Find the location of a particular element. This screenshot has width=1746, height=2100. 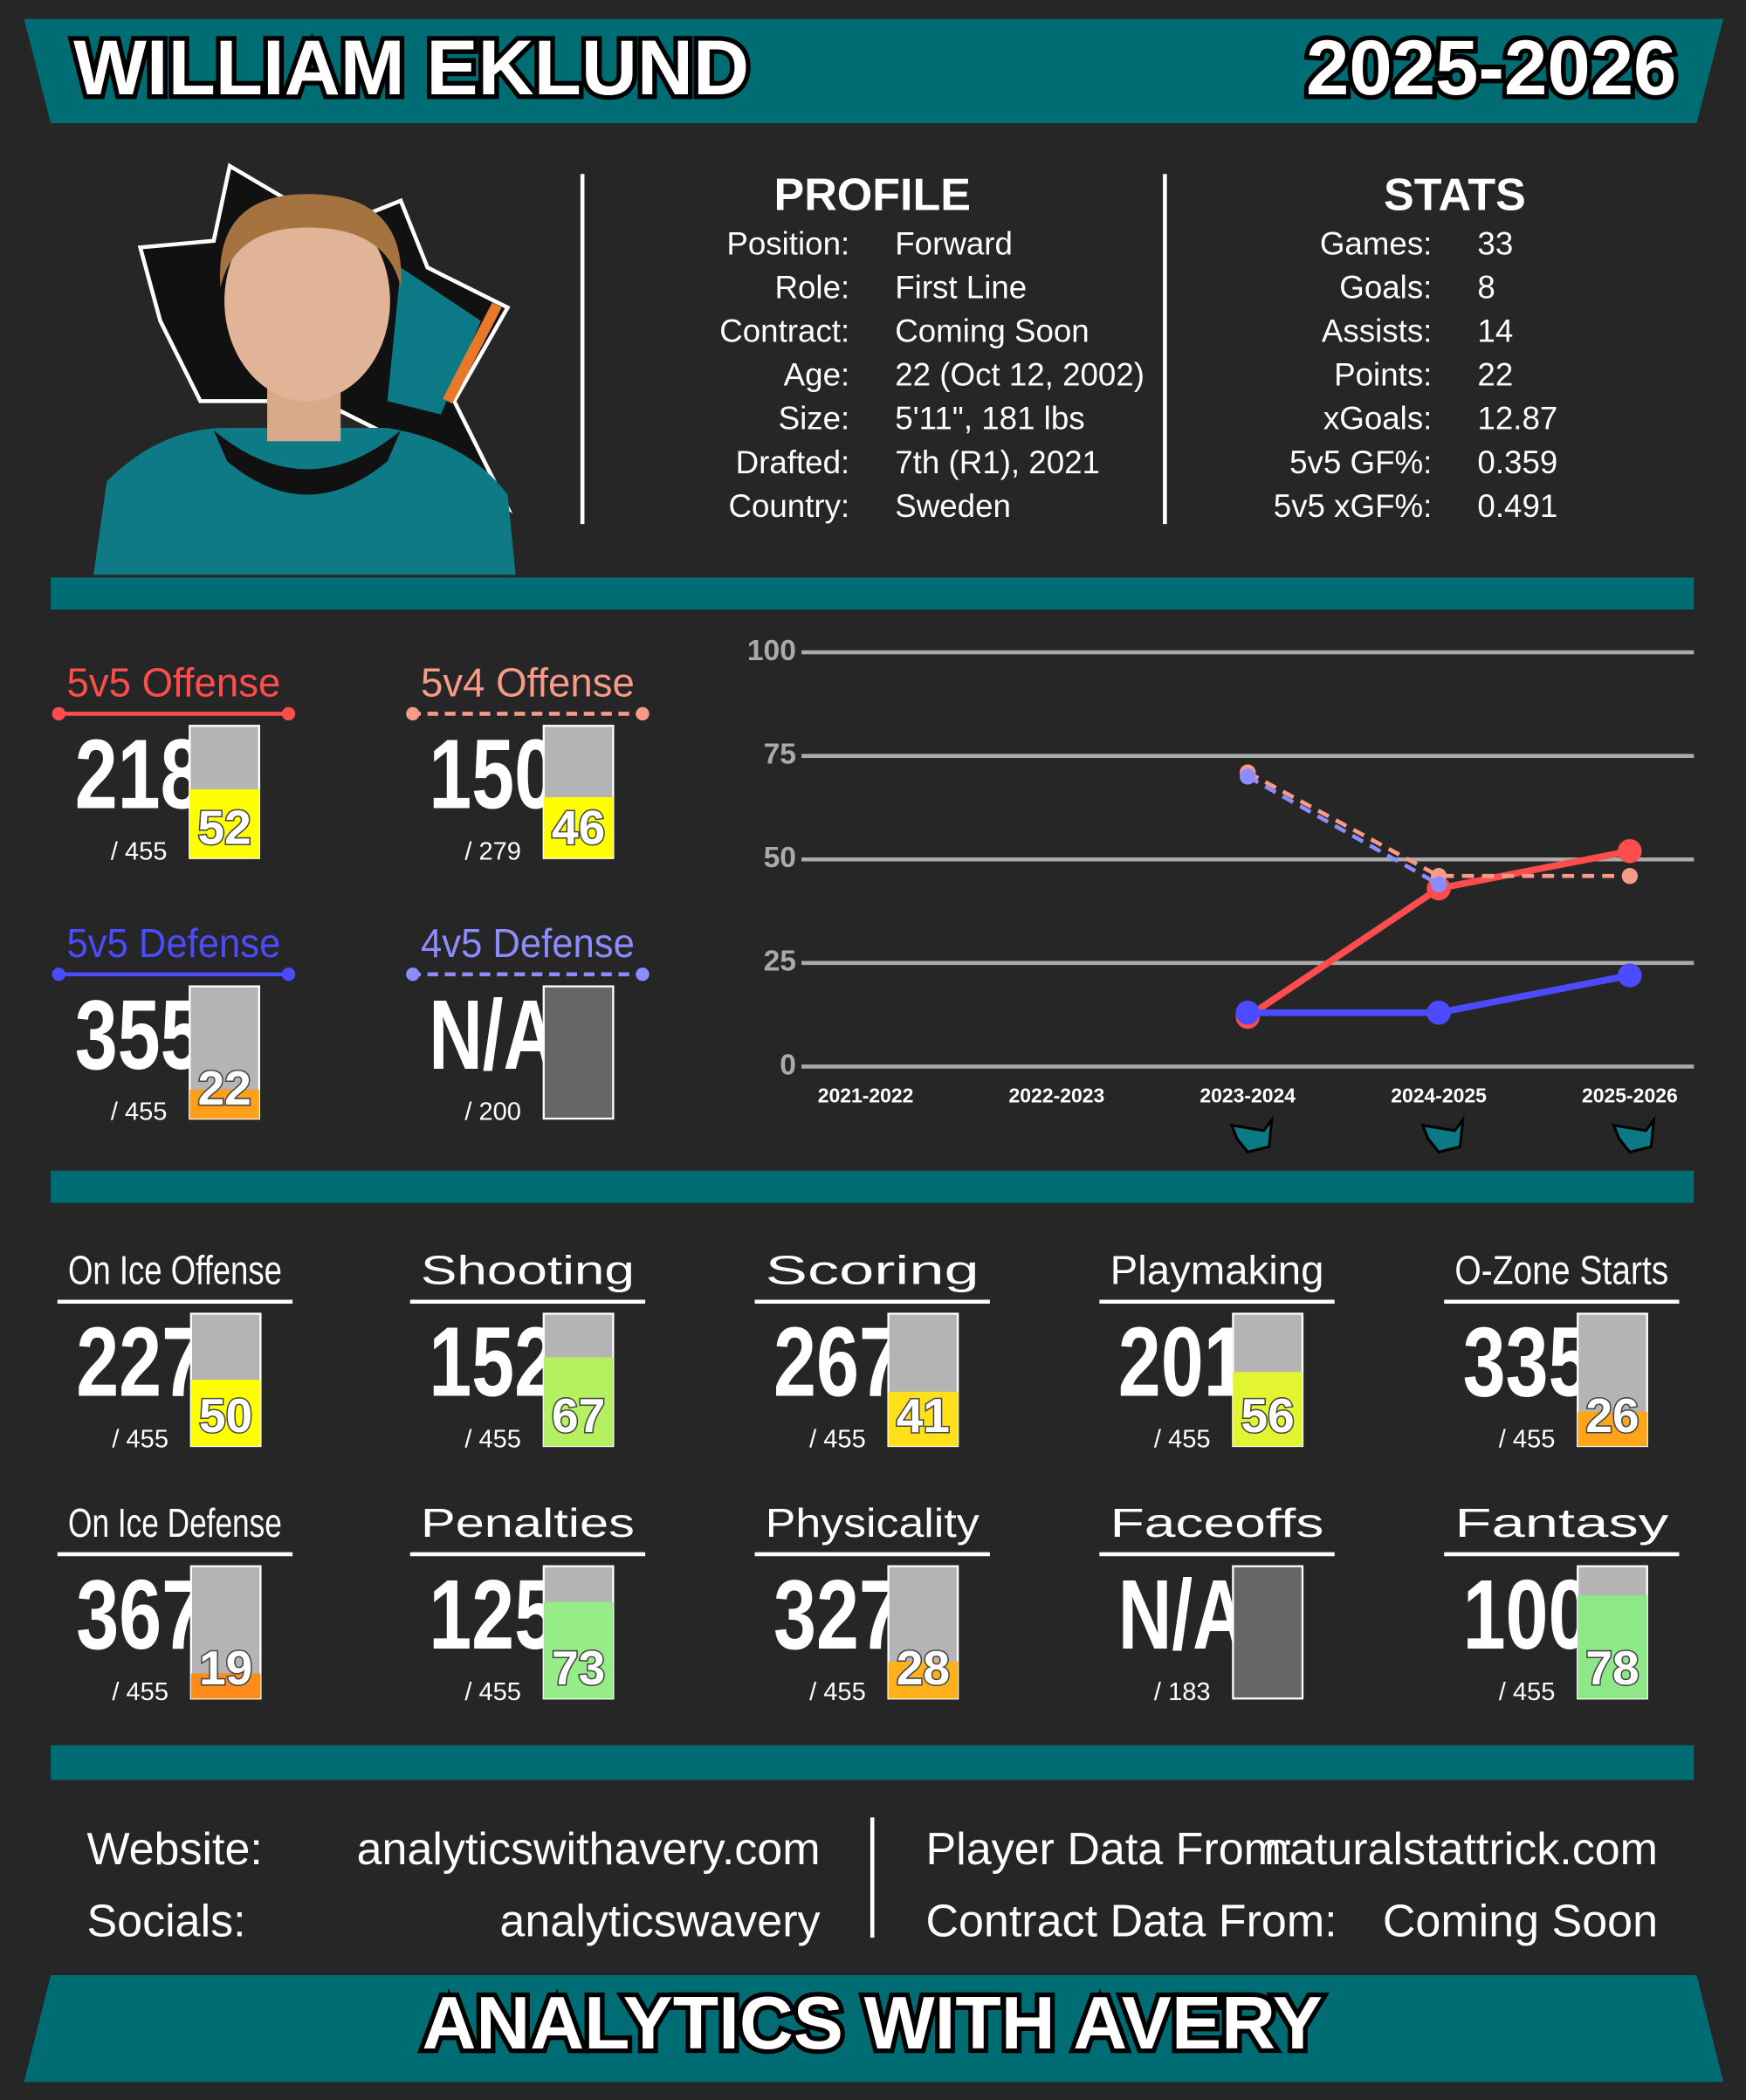

rank: 267 is located at coordinates (837, 1361).